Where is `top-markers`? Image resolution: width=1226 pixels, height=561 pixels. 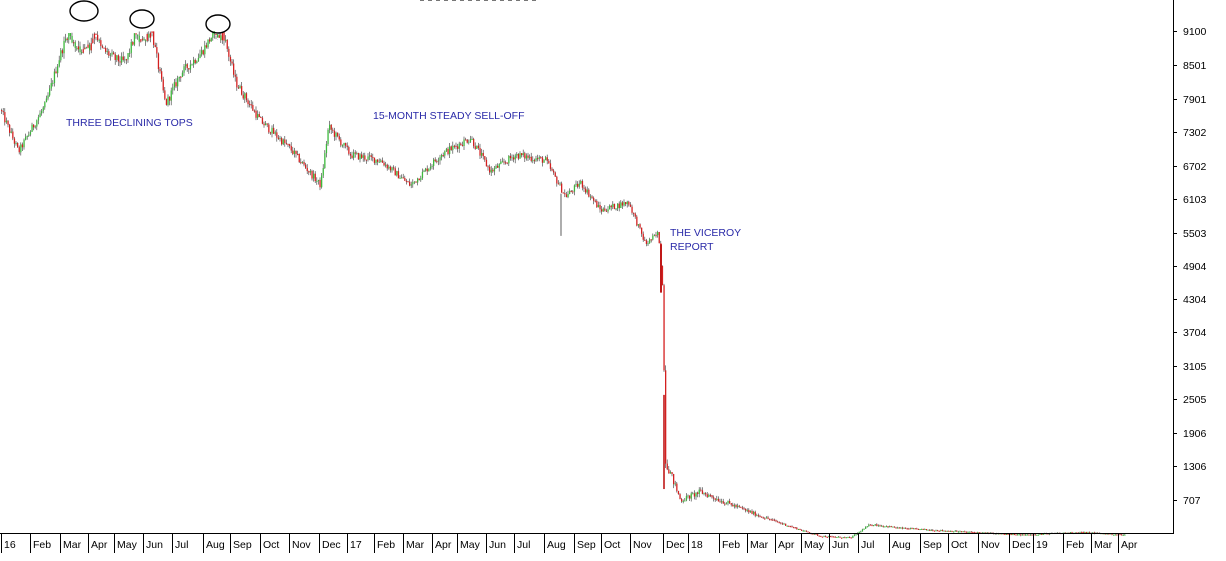 top-markers is located at coordinates (150, 17).